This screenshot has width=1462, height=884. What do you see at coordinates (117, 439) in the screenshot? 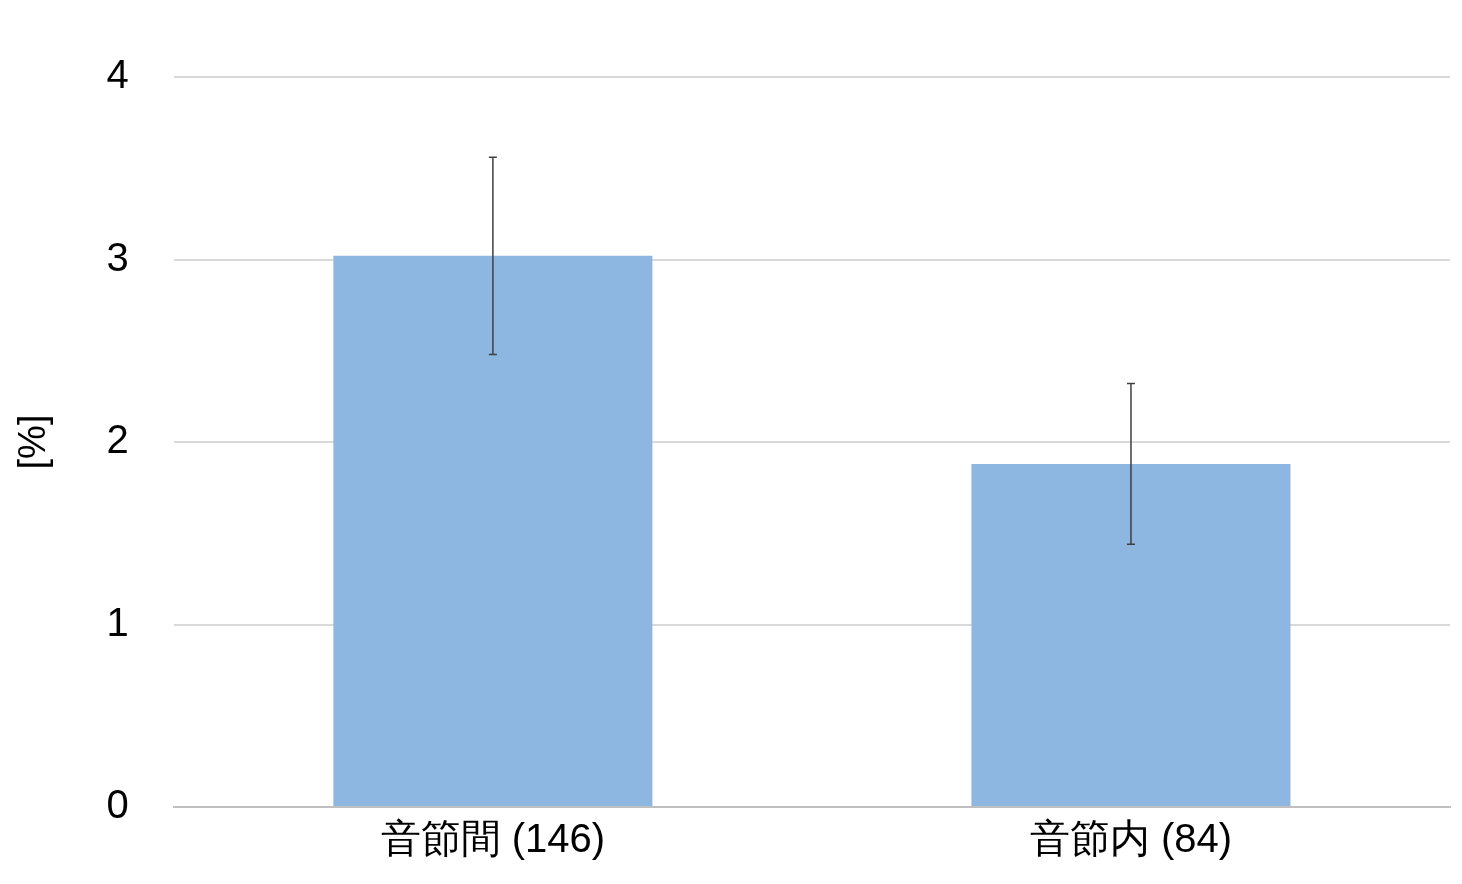
I see `y-tick-label: 2` at bounding box center [117, 439].